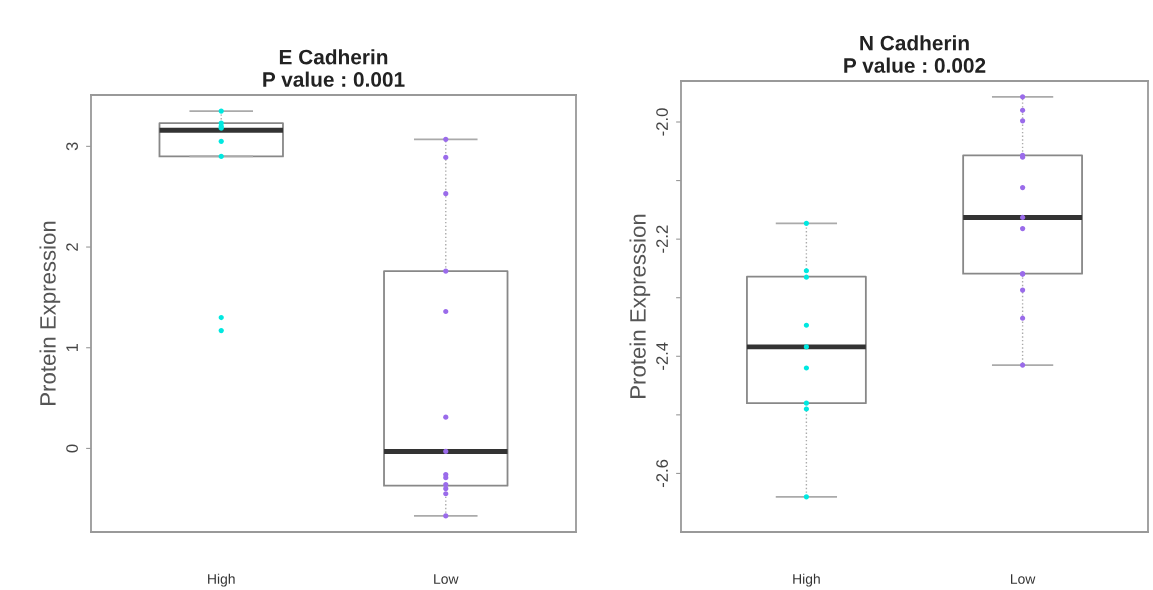 This screenshot has width=1153, height=590. What do you see at coordinates (662, 239) in the screenshot?
I see `y-tick-label: -2.2` at bounding box center [662, 239].